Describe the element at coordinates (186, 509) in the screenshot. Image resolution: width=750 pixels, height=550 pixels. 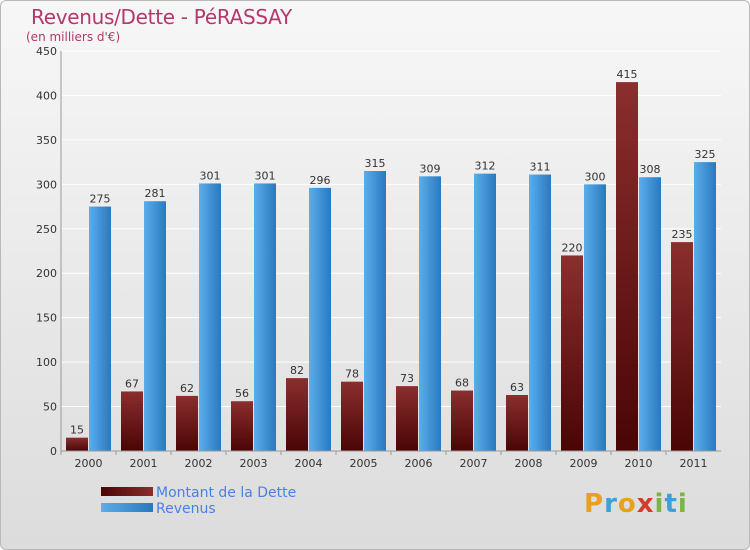
I see `legend-label-revenue: Revenus` at that location.